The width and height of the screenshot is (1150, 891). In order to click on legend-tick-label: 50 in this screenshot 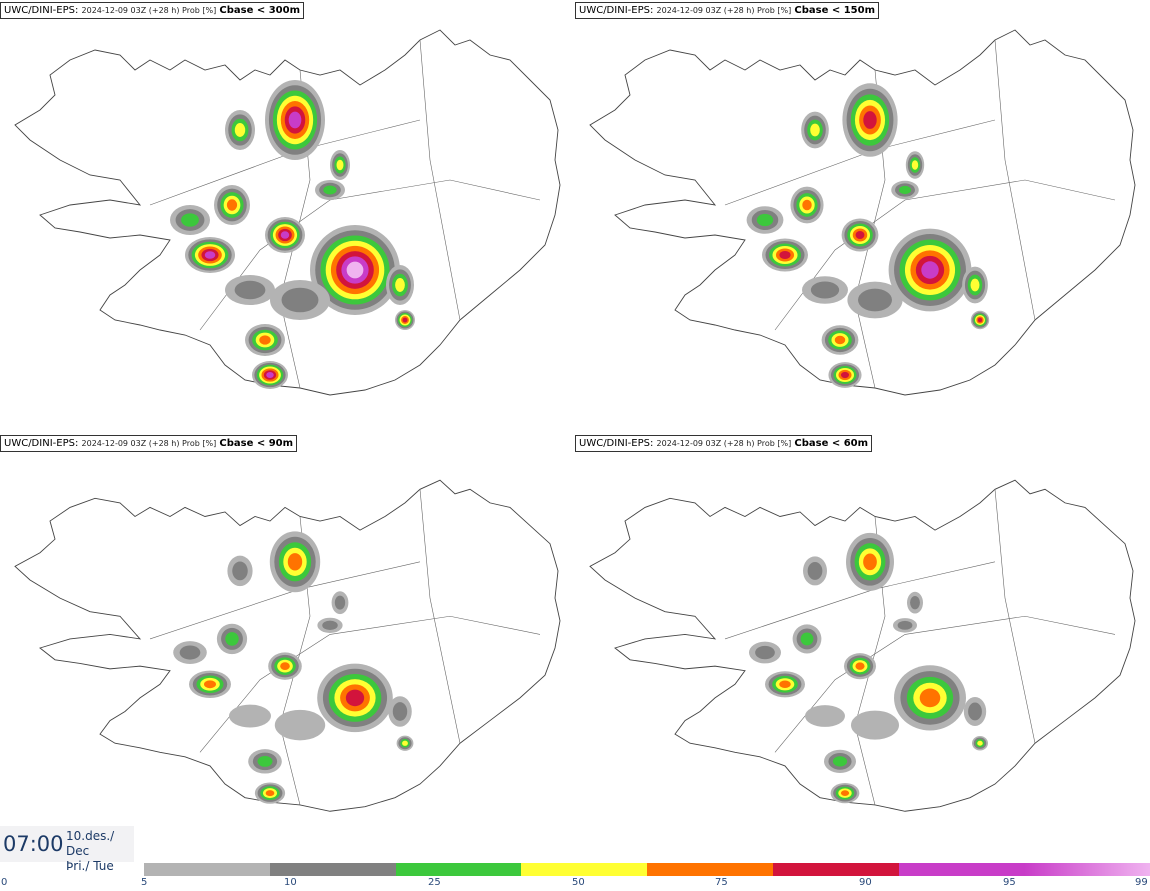, I will do `click(578, 882)`.